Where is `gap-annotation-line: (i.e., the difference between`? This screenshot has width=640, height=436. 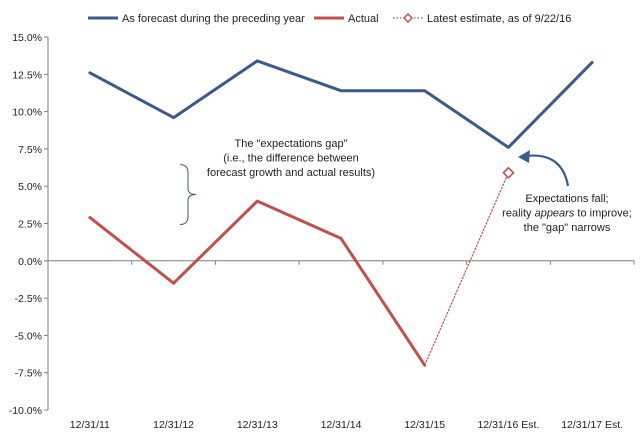 gap-annotation-line: (i.e., the difference between is located at coordinates (291, 159).